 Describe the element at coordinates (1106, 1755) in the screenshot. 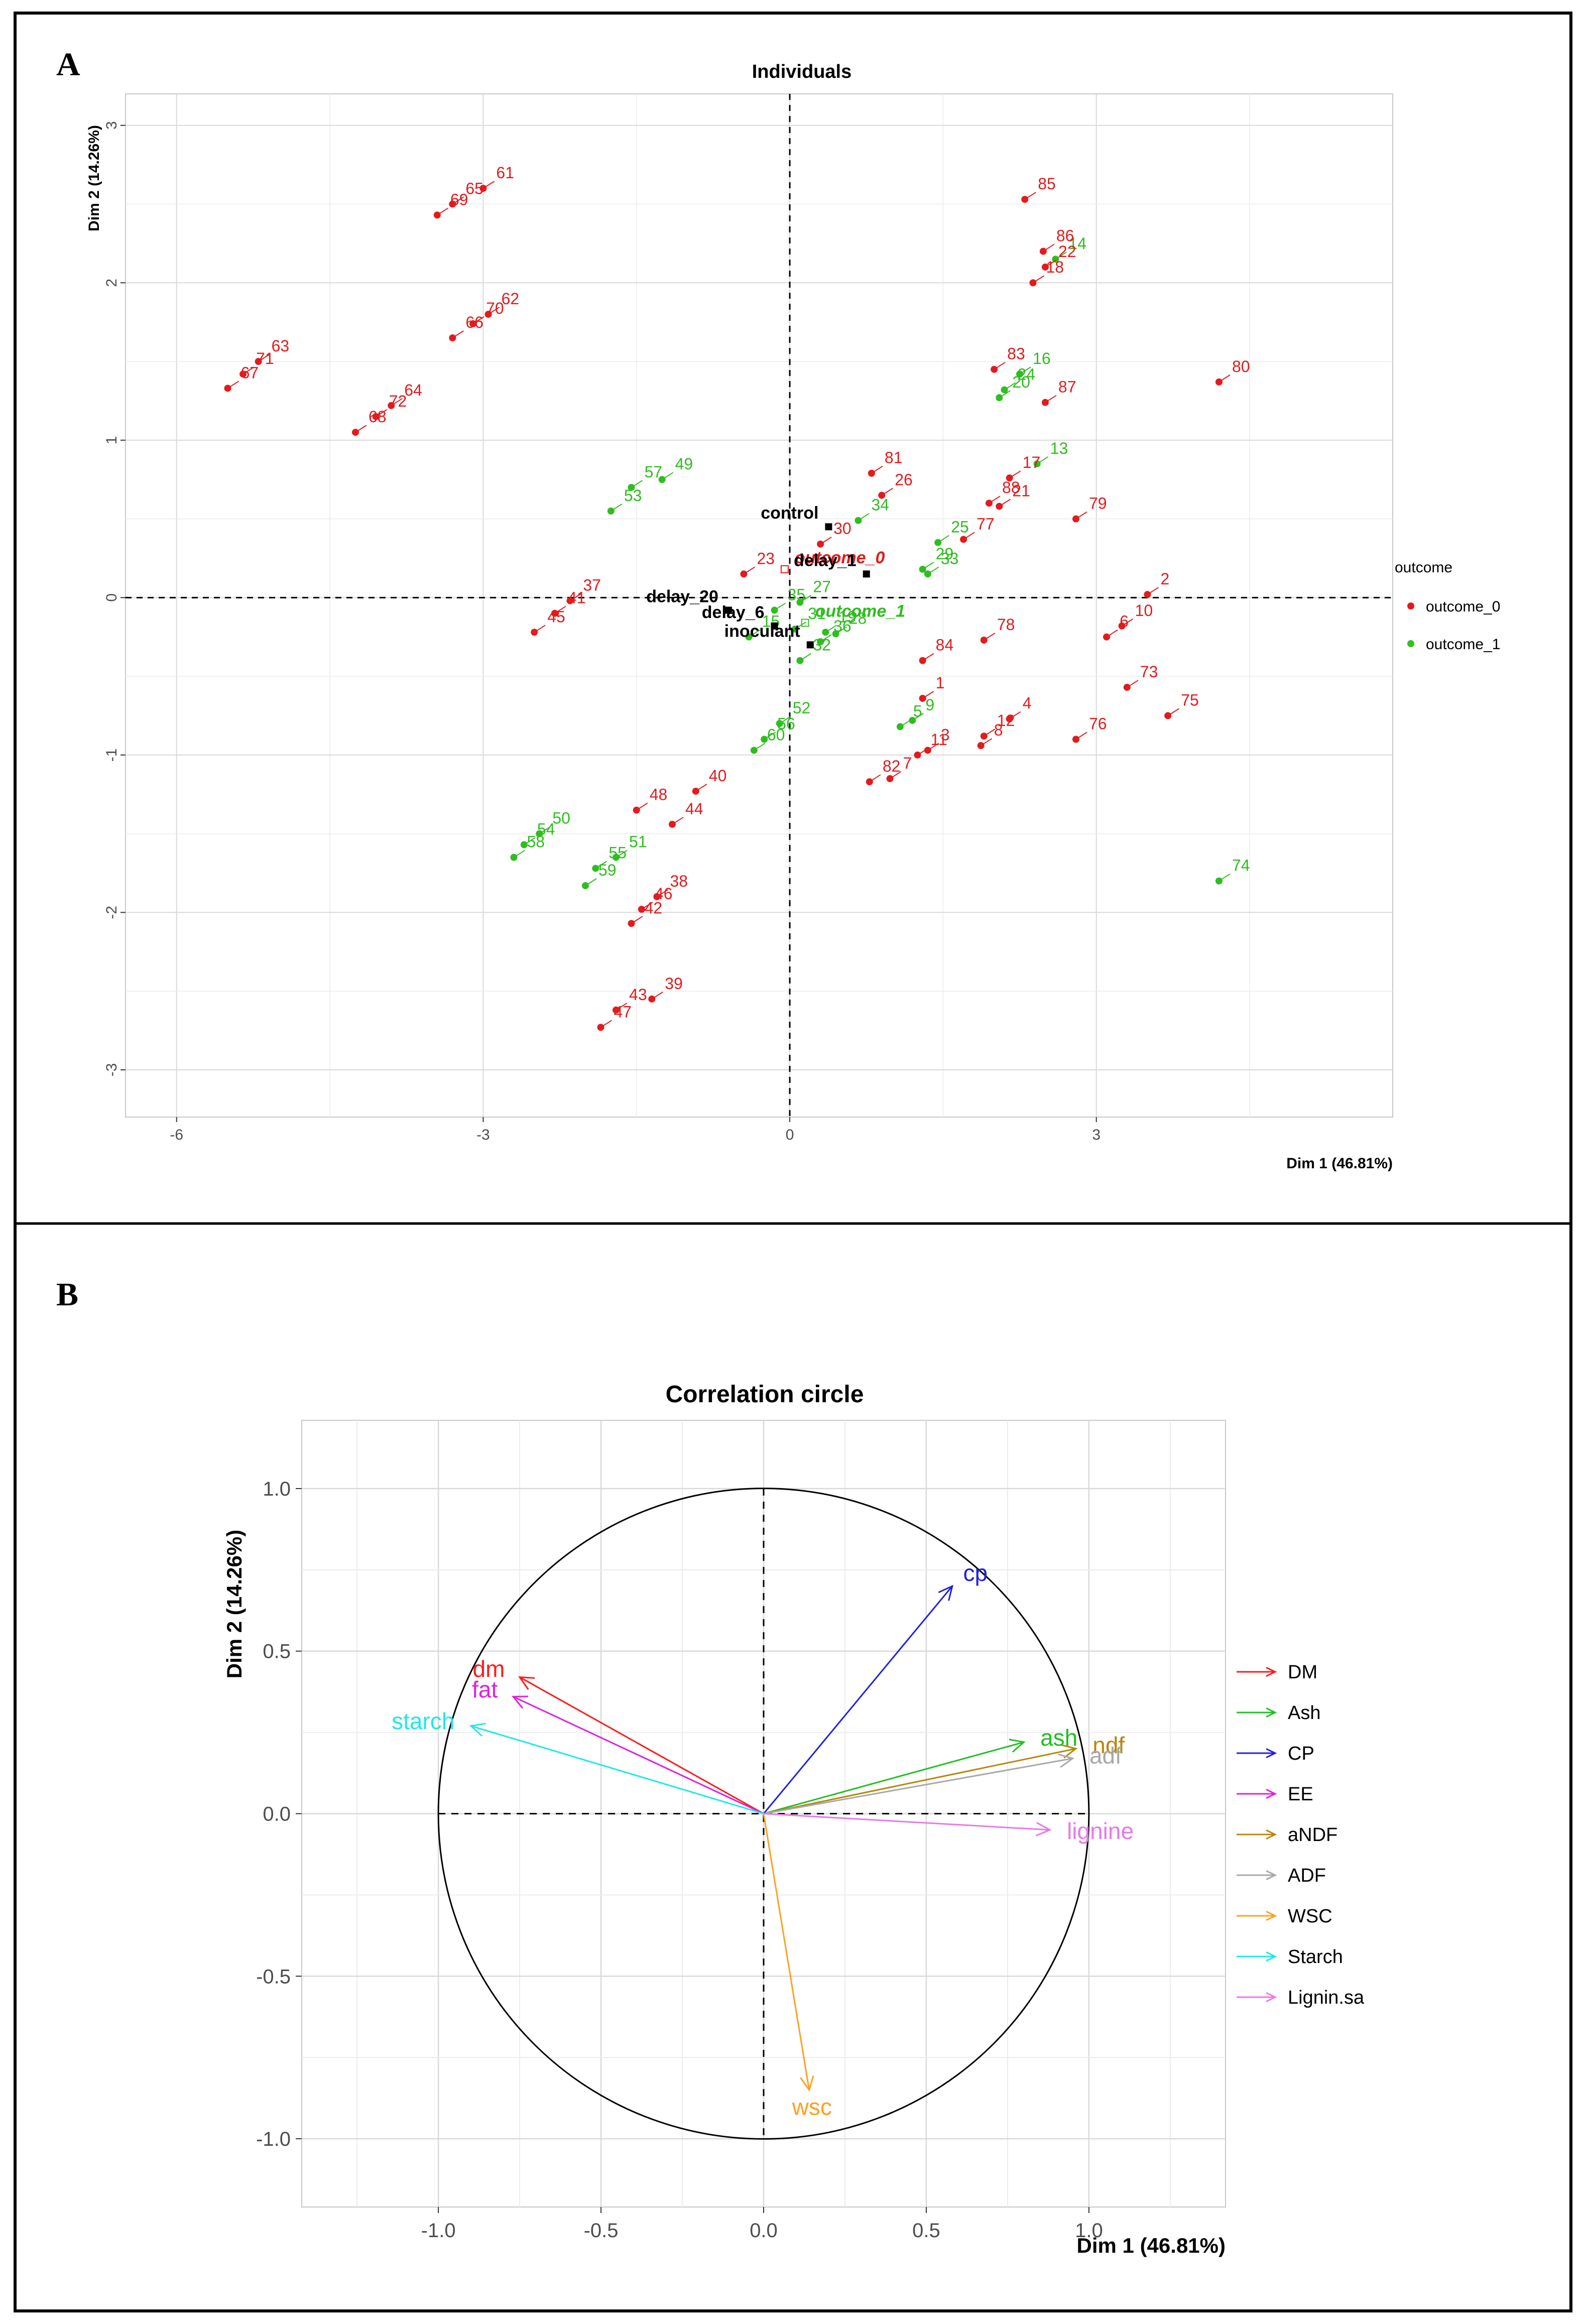

I see `arrow-label-adf: adf` at that location.